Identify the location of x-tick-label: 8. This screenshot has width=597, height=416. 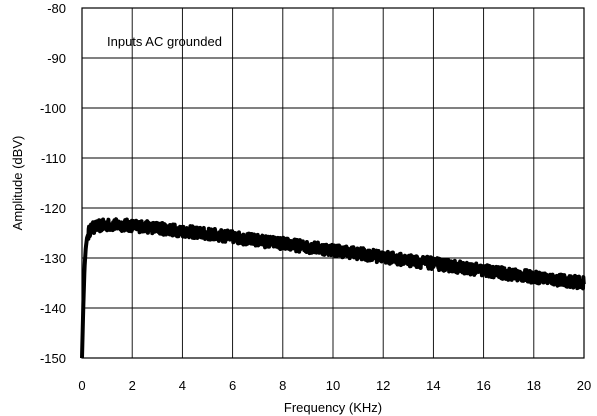
(282, 385).